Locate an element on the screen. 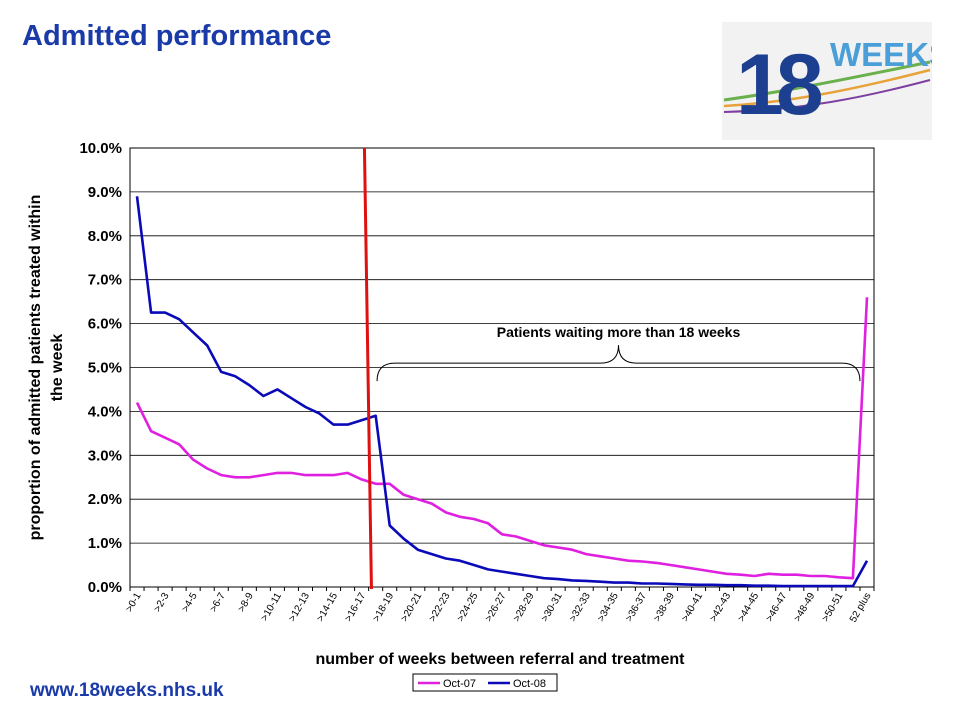 Image resolution: width=960 pixels, height=720 pixels. annotation-text: Patients waiting more than 18 weeks is located at coordinates (619, 332).